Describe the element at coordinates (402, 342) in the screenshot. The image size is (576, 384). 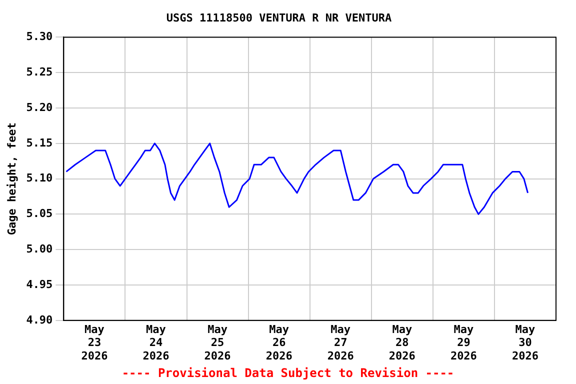
I see `x-tick-label: May 28 2026` at that location.